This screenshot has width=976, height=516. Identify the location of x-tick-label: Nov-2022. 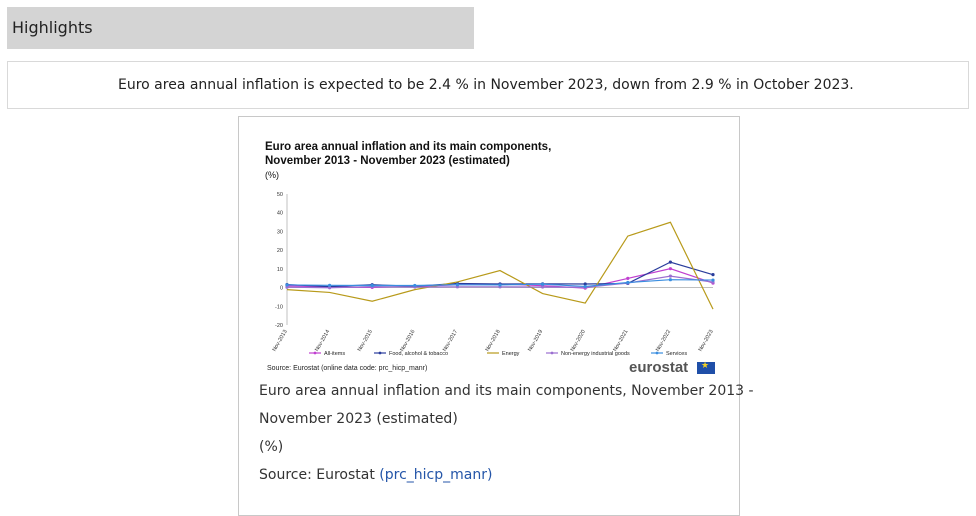
(663, 341).